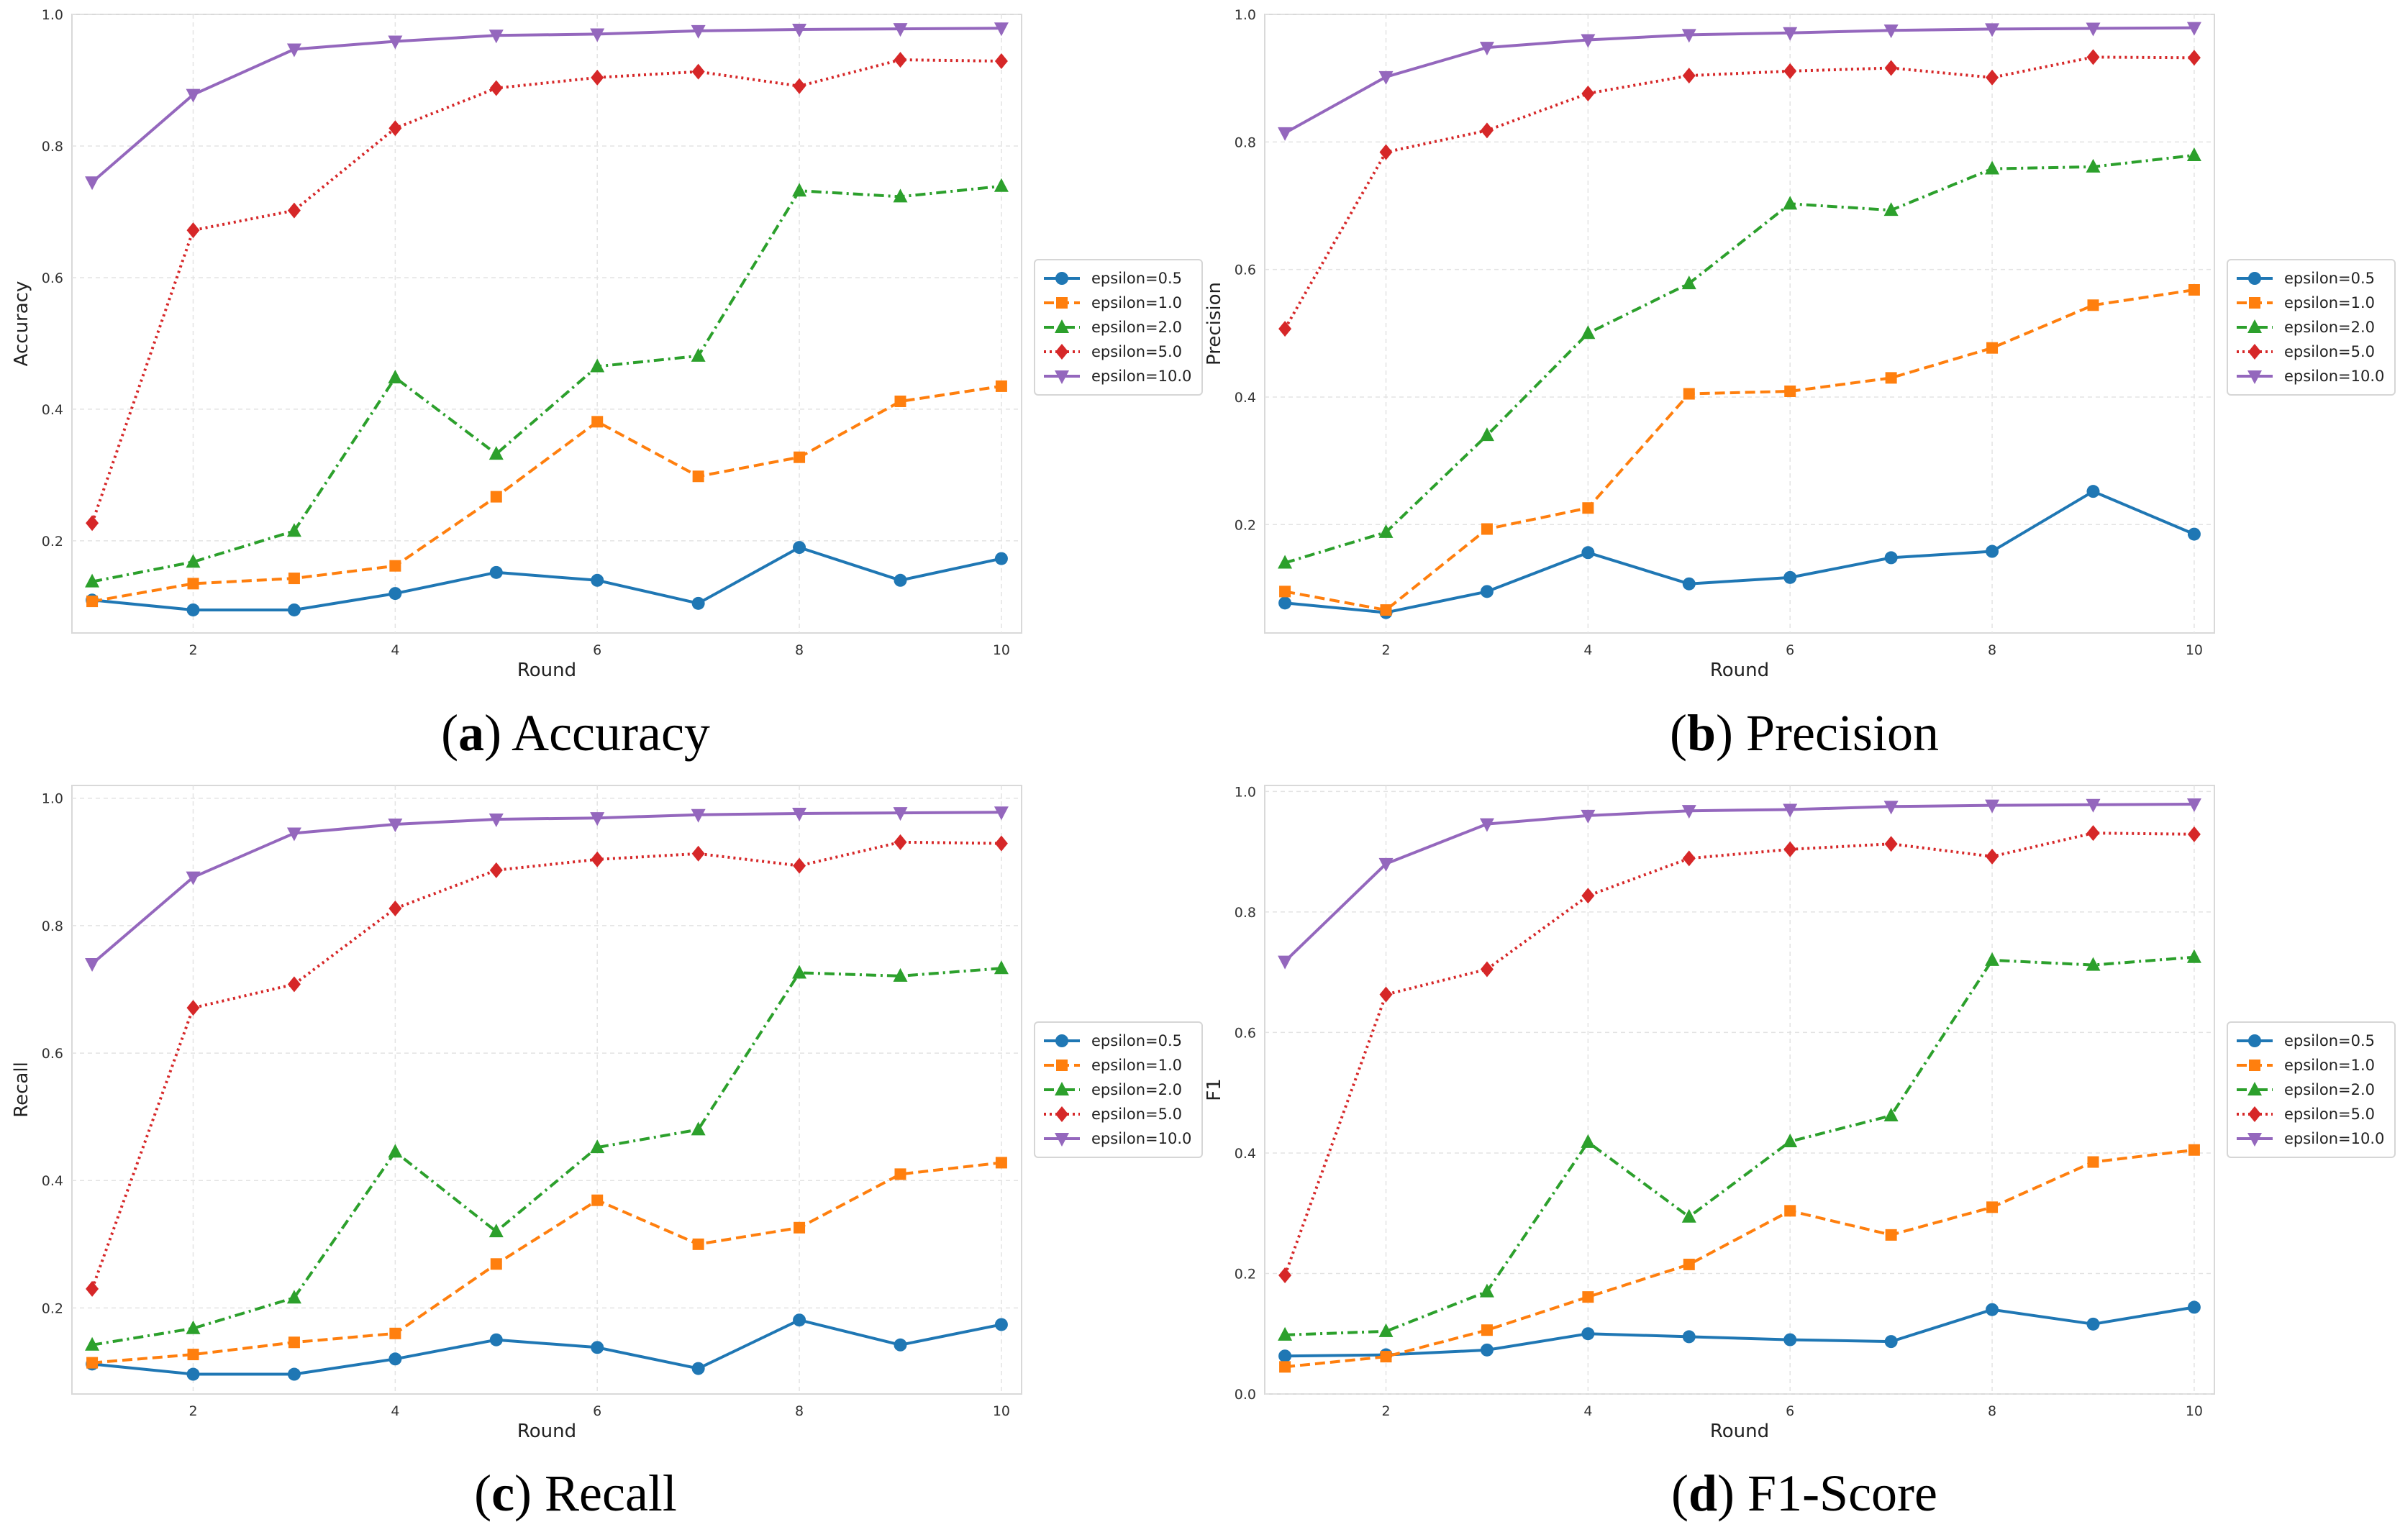  What do you see at coordinates (799, 650) in the screenshot?
I see `x-tick-label: 8` at bounding box center [799, 650].